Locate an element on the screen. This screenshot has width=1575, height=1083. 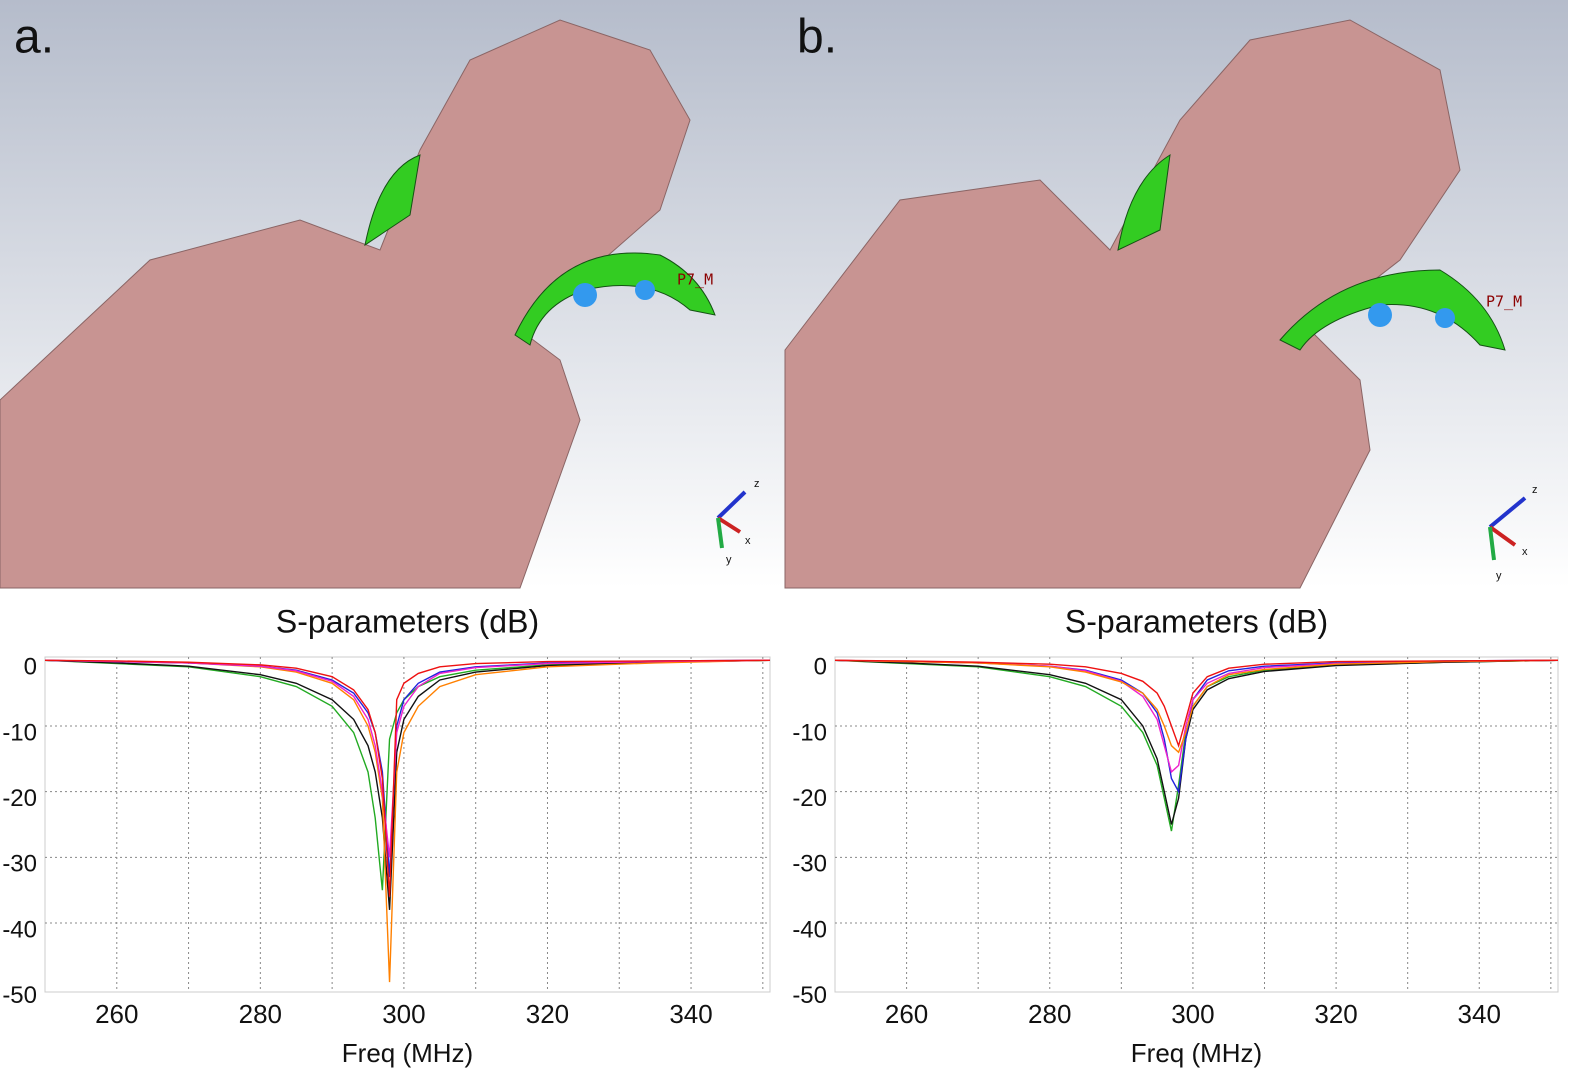
panel-label: a. is located at coordinates (34, 37).